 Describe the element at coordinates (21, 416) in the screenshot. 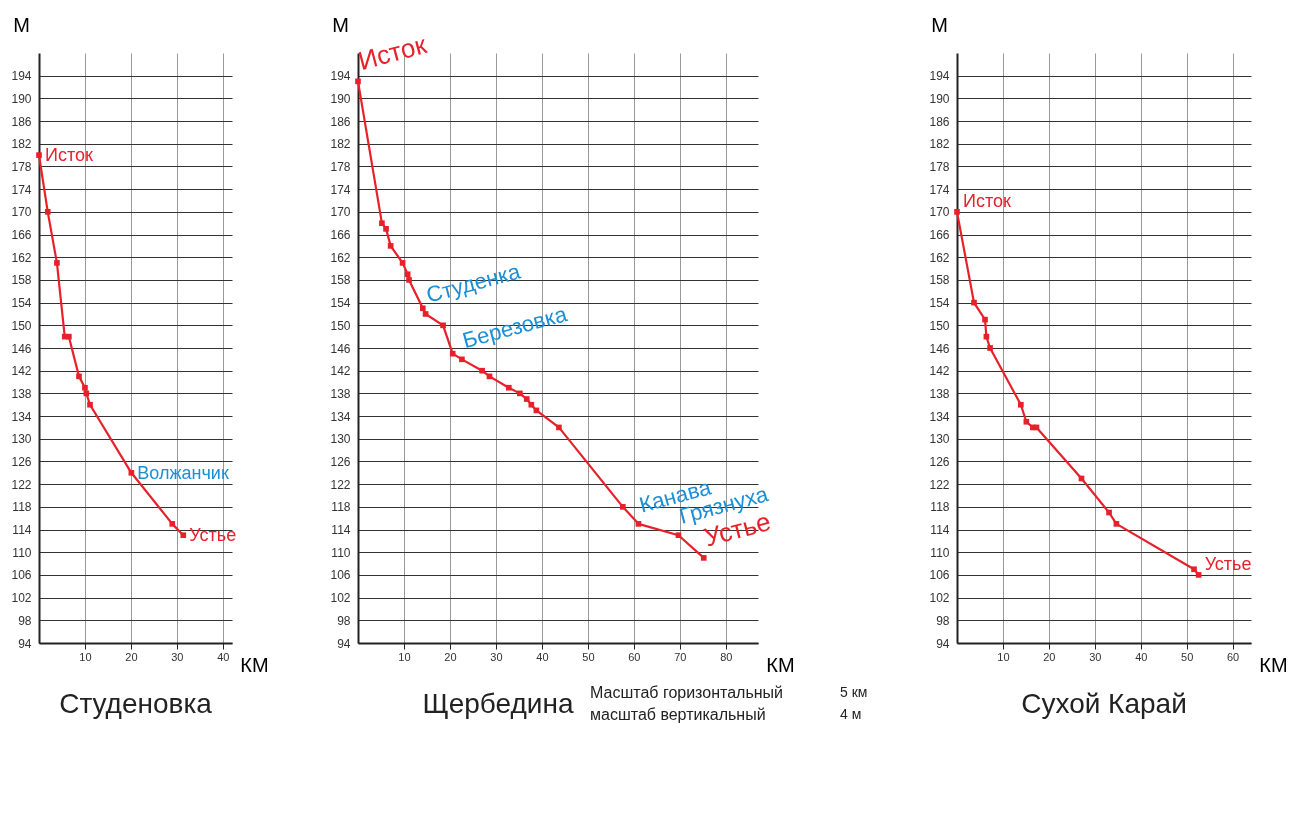

I see `y-tick-label: 134` at that location.